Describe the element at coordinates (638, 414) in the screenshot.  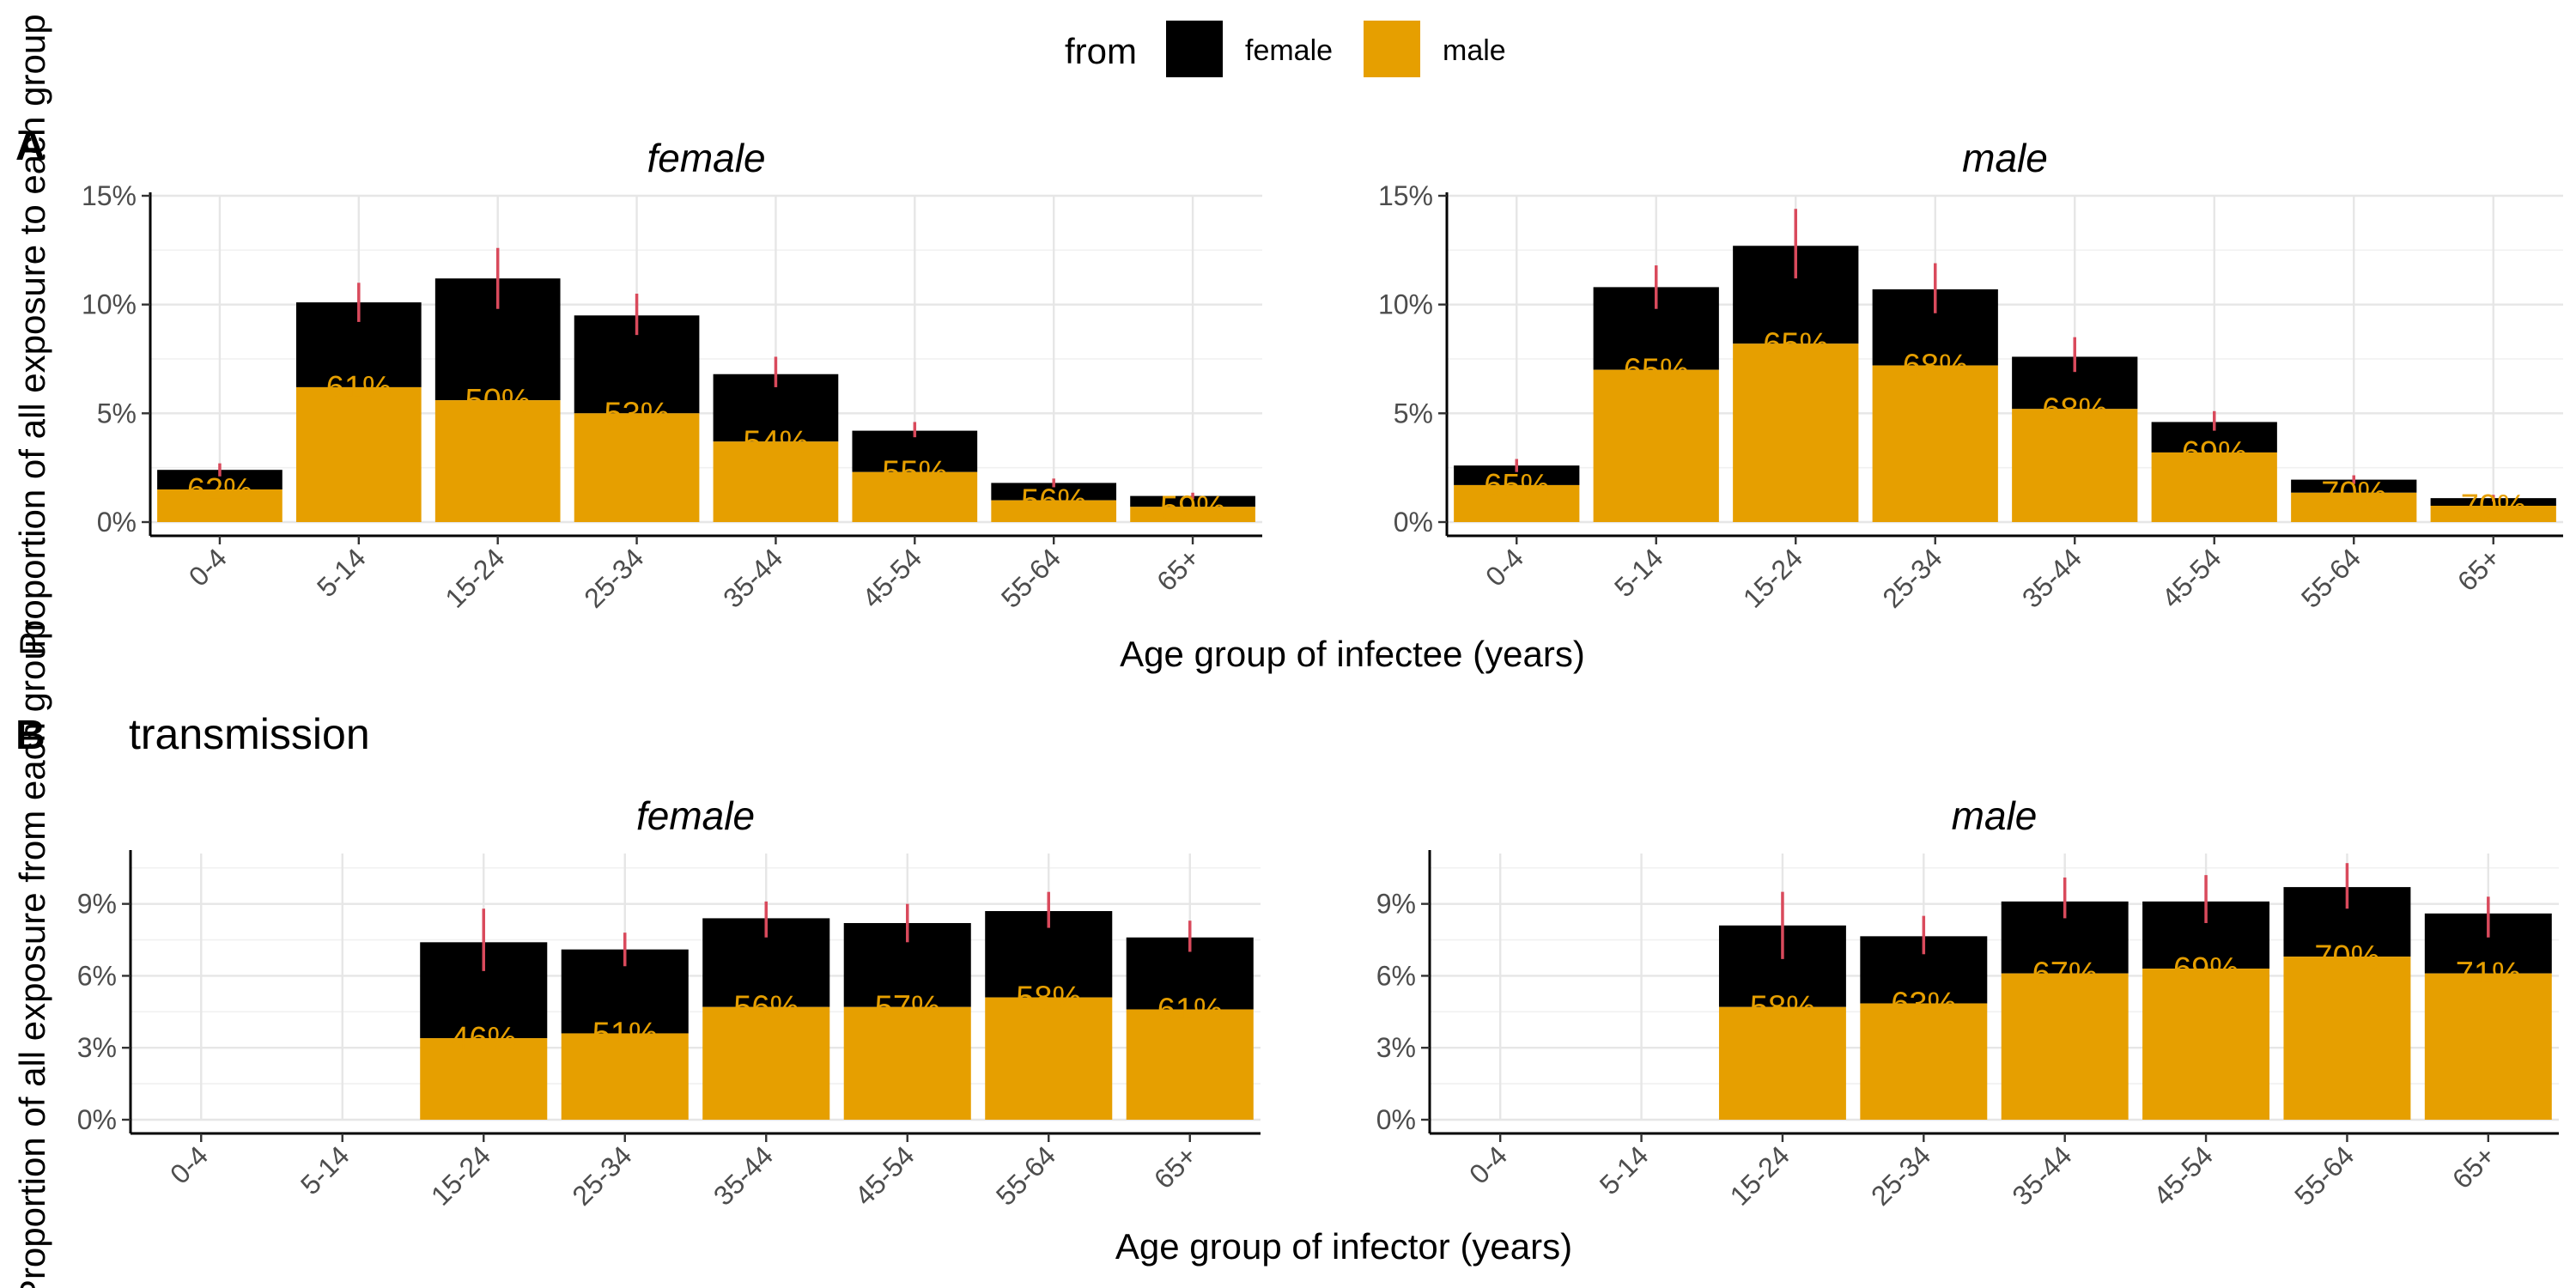
I see `bar-percent-label: 53%` at that location.